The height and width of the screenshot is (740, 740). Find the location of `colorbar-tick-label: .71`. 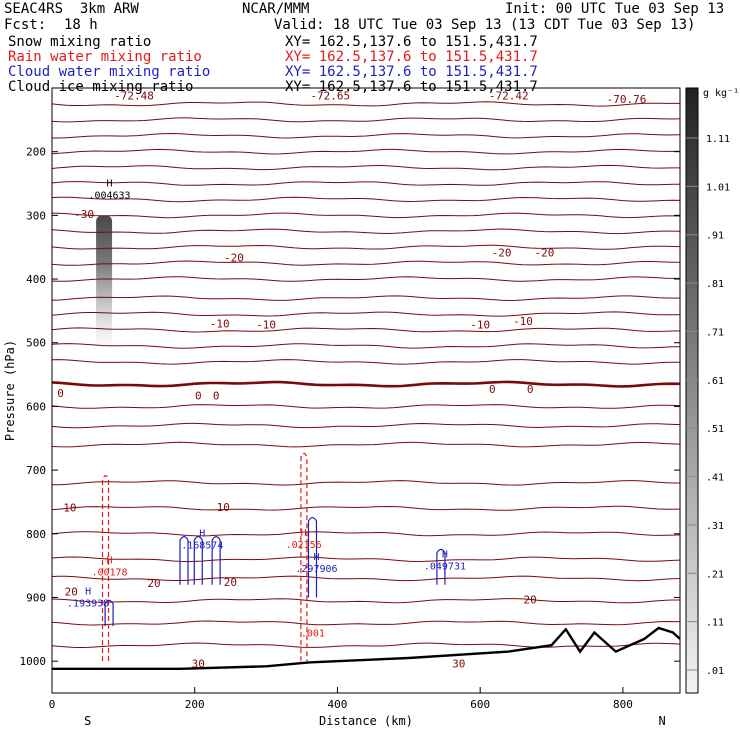

colorbar-tick-label: .71 is located at coordinates (715, 332).